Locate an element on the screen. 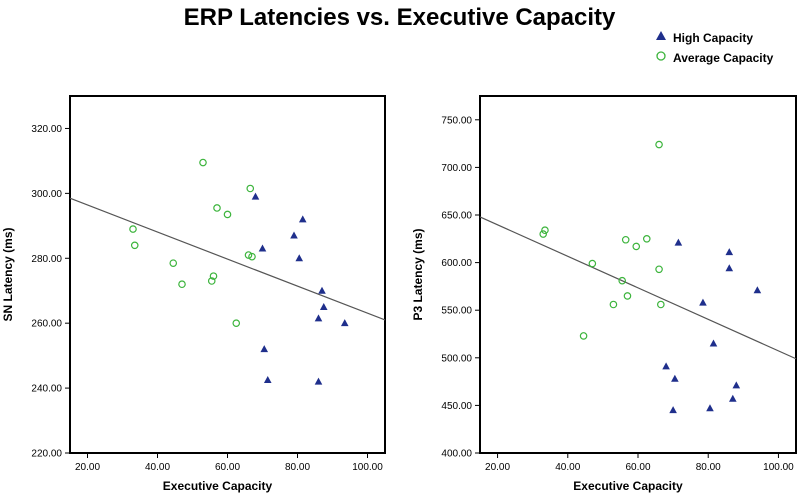 This screenshot has width=799, height=496. chart-title: ERP Latencies vs. Executive Capacity is located at coordinates (399, 17).